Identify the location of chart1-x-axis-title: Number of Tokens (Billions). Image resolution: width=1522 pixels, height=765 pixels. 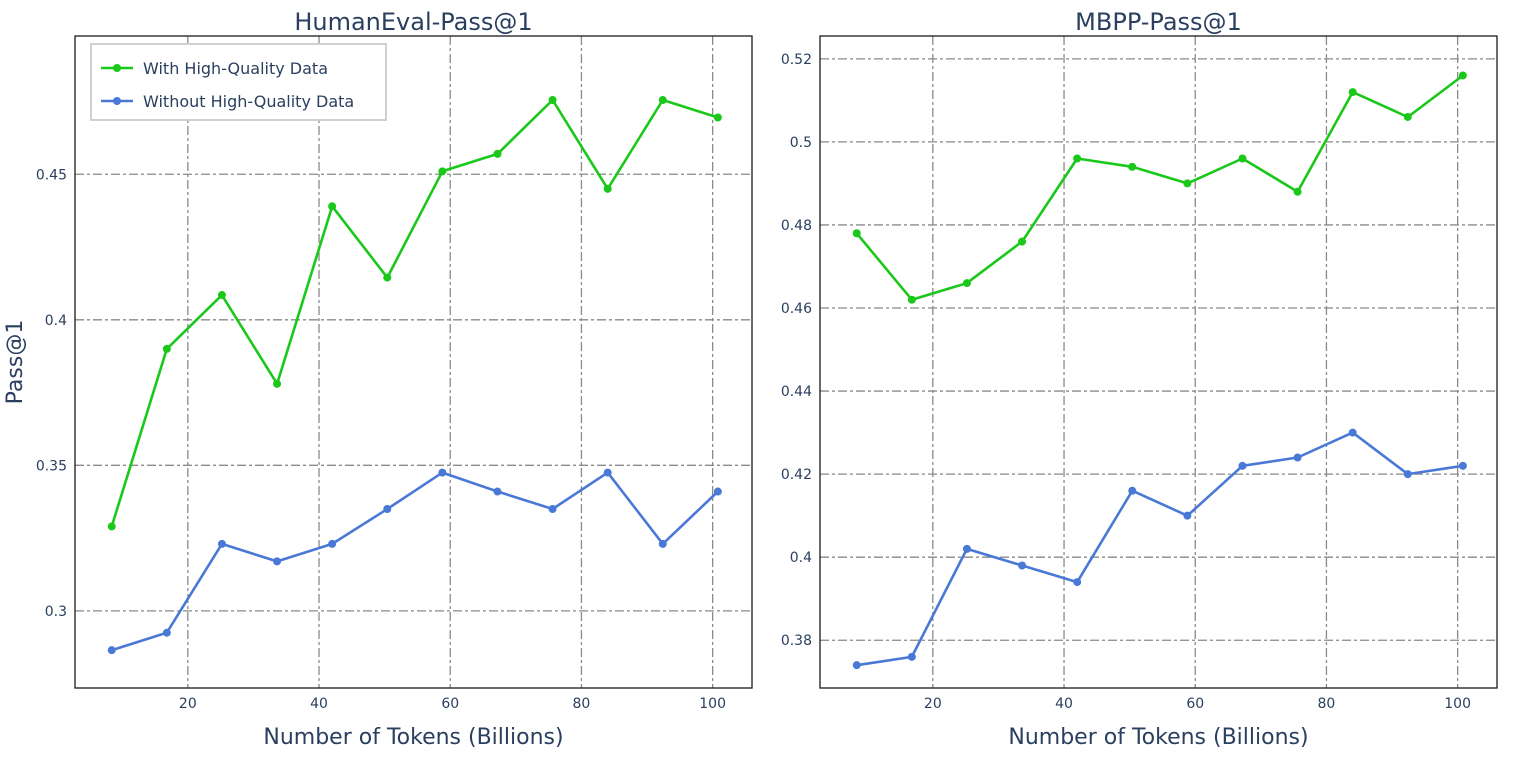
(1158, 737).